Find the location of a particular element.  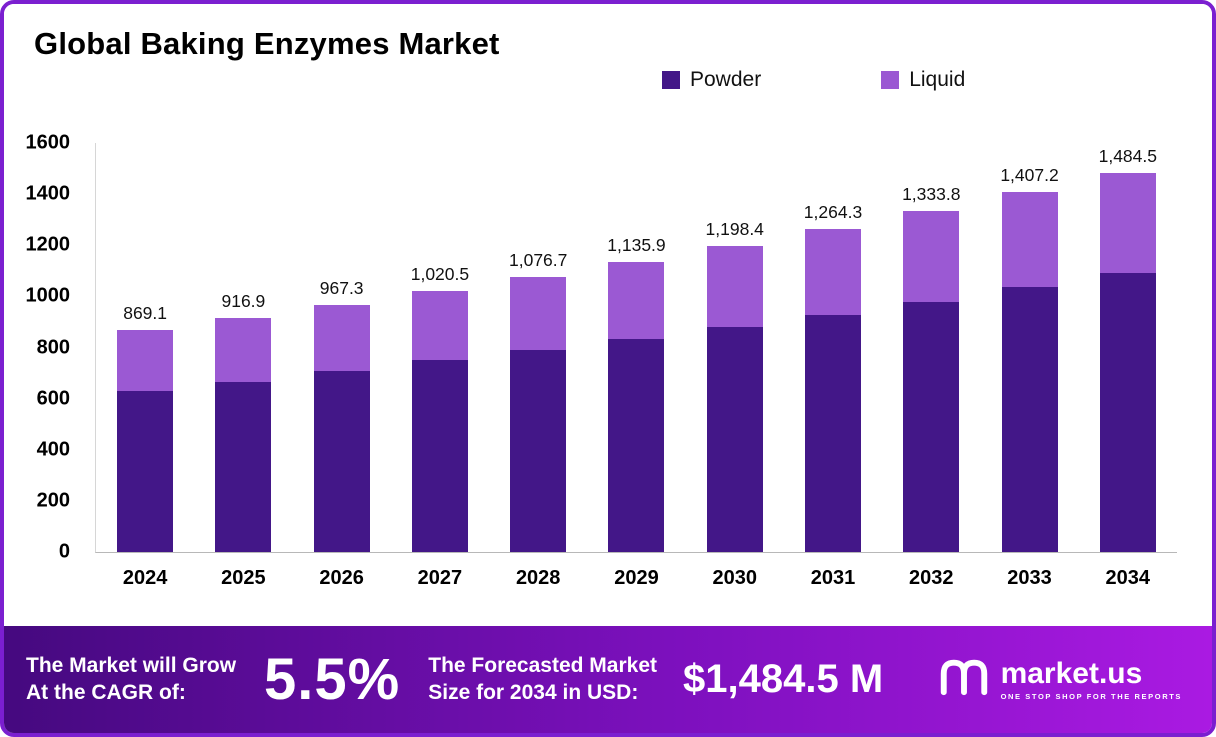

y-axis-tick-label: 0 is located at coordinates (64, 551).